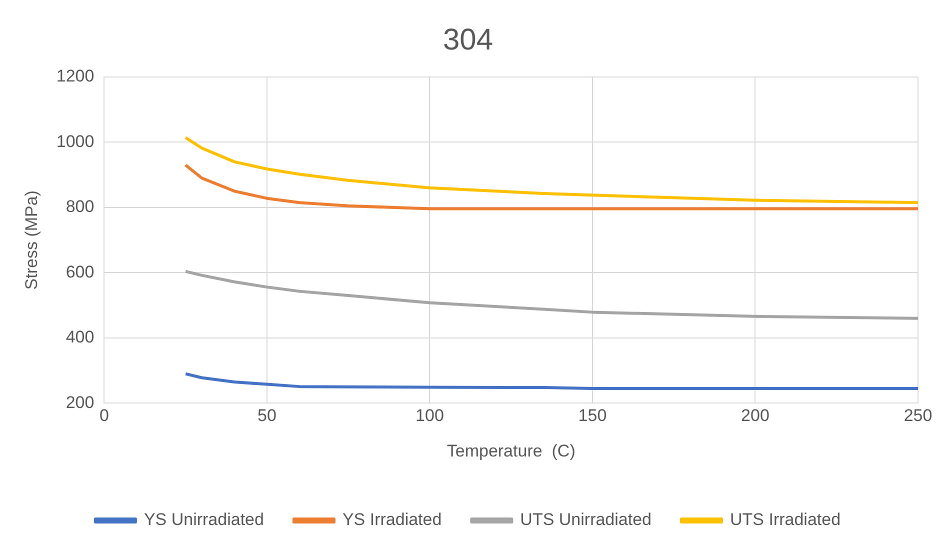  I want to click on x-tick-label: 200, so click(755, 416).